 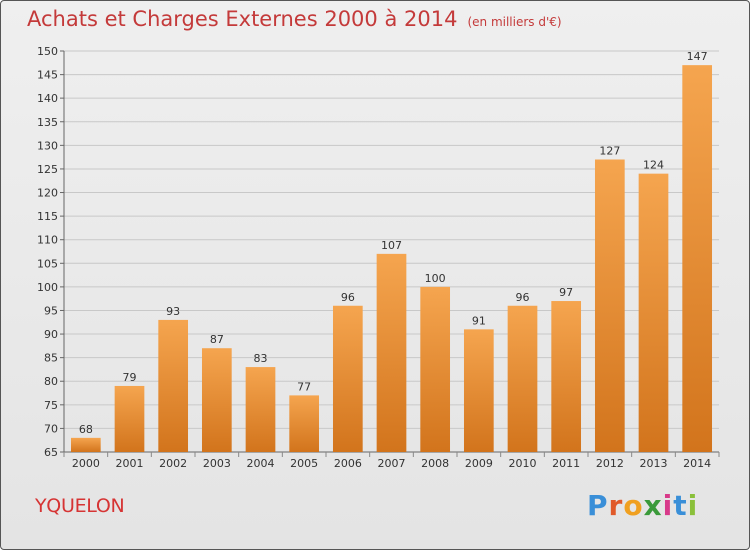 What do you see at coordinates (47, 263) in the screenshot?
I see `y-tick-label: 105` at bounding box center [47, 263].